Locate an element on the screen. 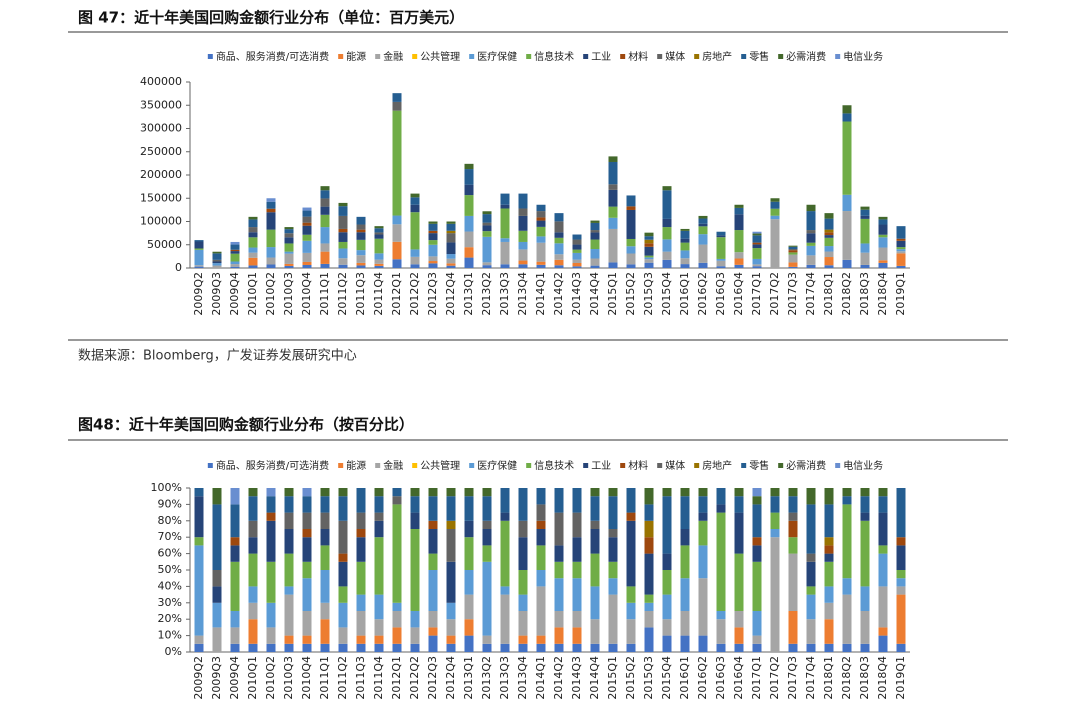 The height and width of the screenshot is (725, 1080). legend-label: 必需消费 is located at coordinates (806, 56).